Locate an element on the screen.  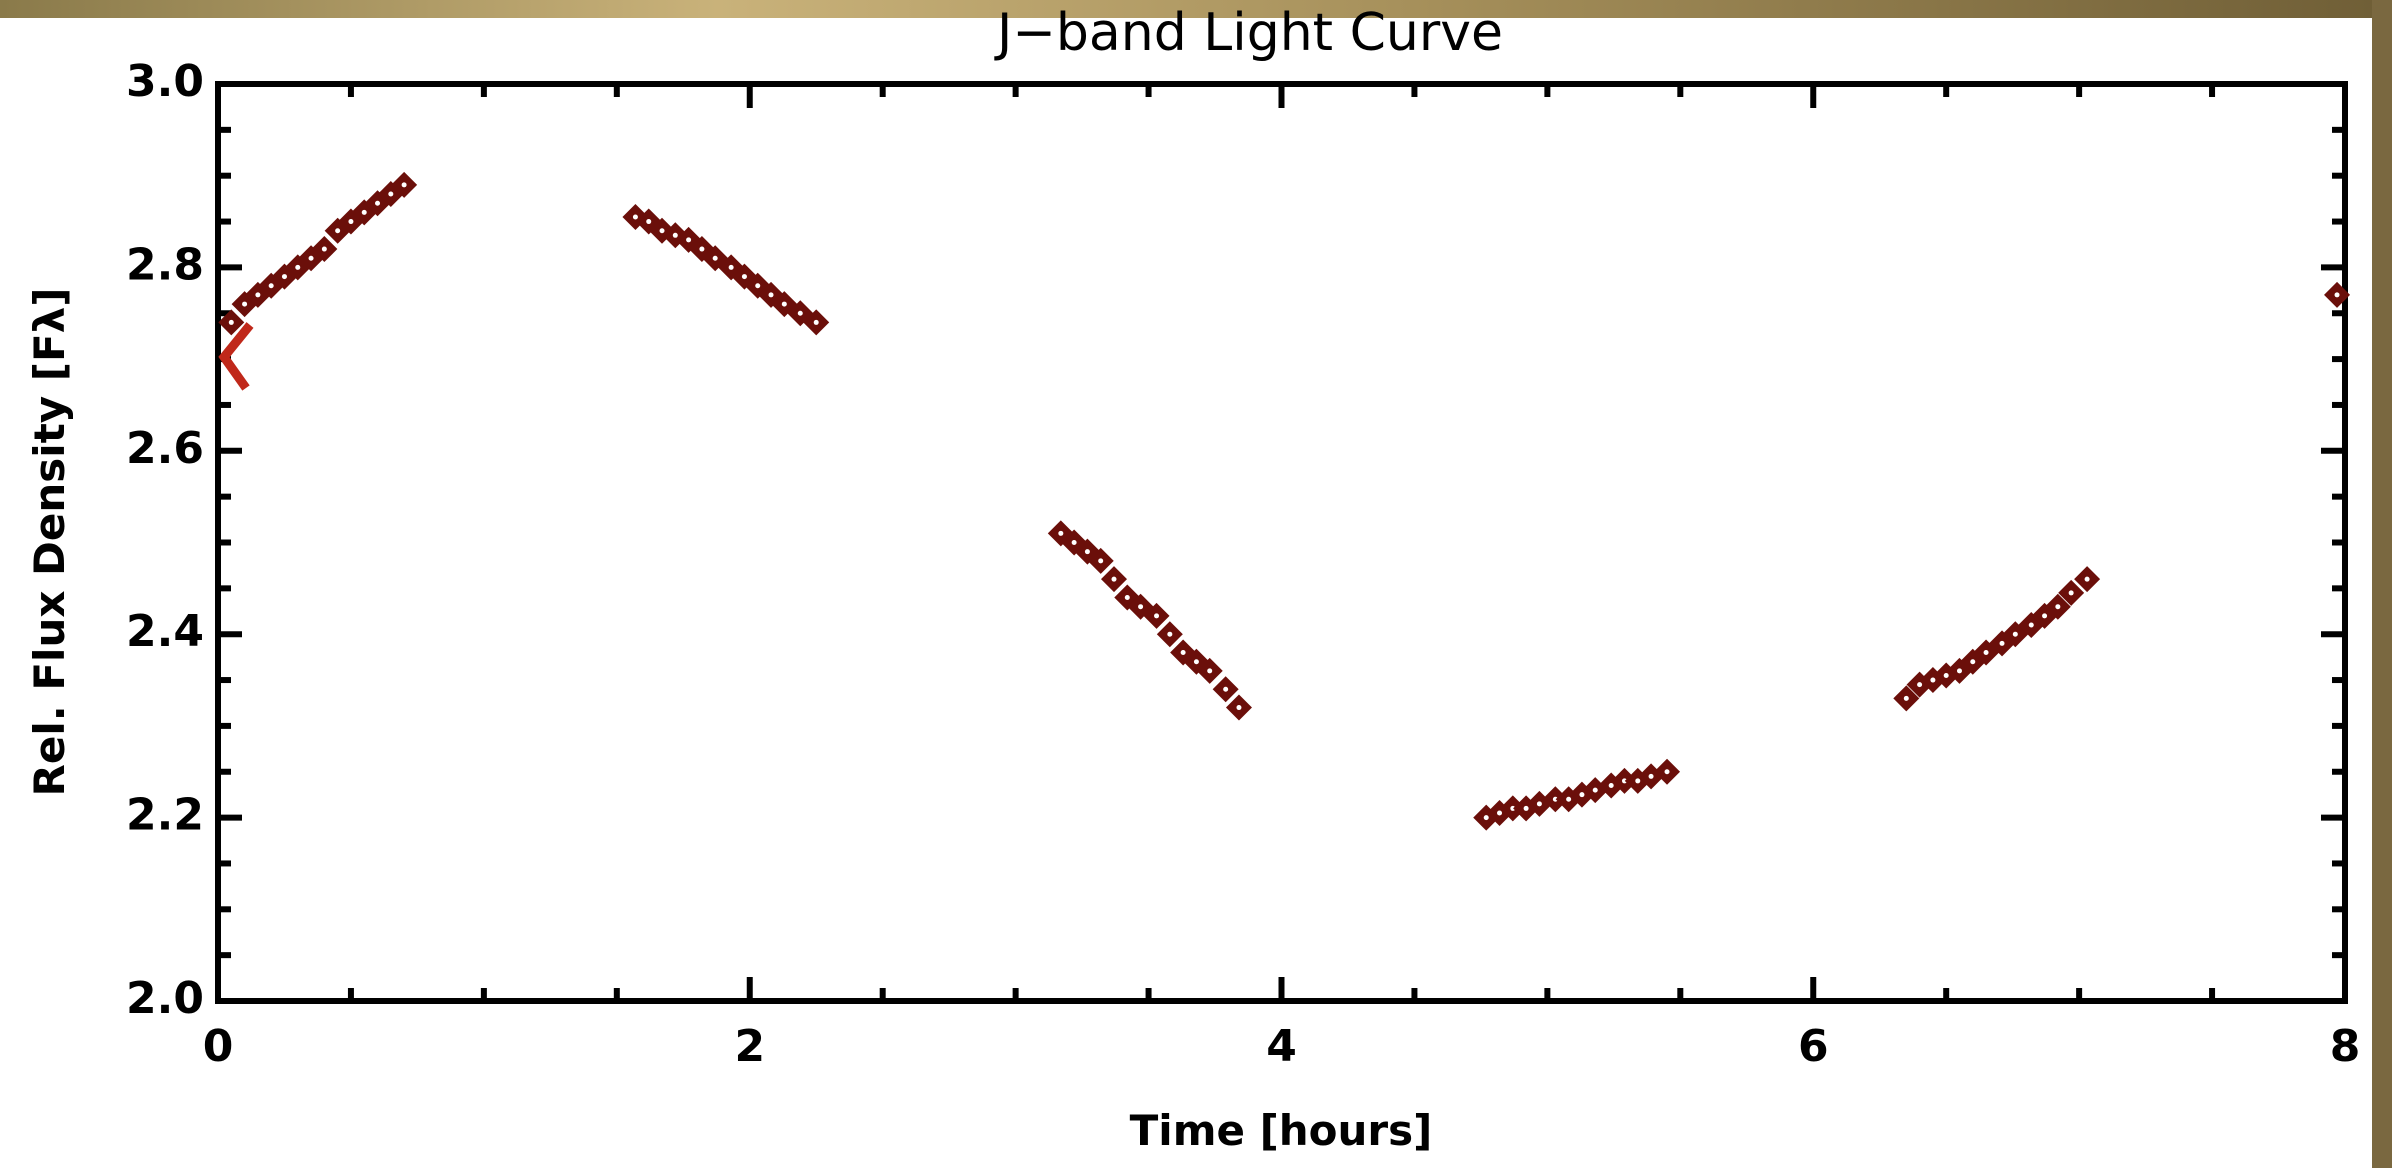
y-tick-label: 2.2 is located at coordinates (165, 815).